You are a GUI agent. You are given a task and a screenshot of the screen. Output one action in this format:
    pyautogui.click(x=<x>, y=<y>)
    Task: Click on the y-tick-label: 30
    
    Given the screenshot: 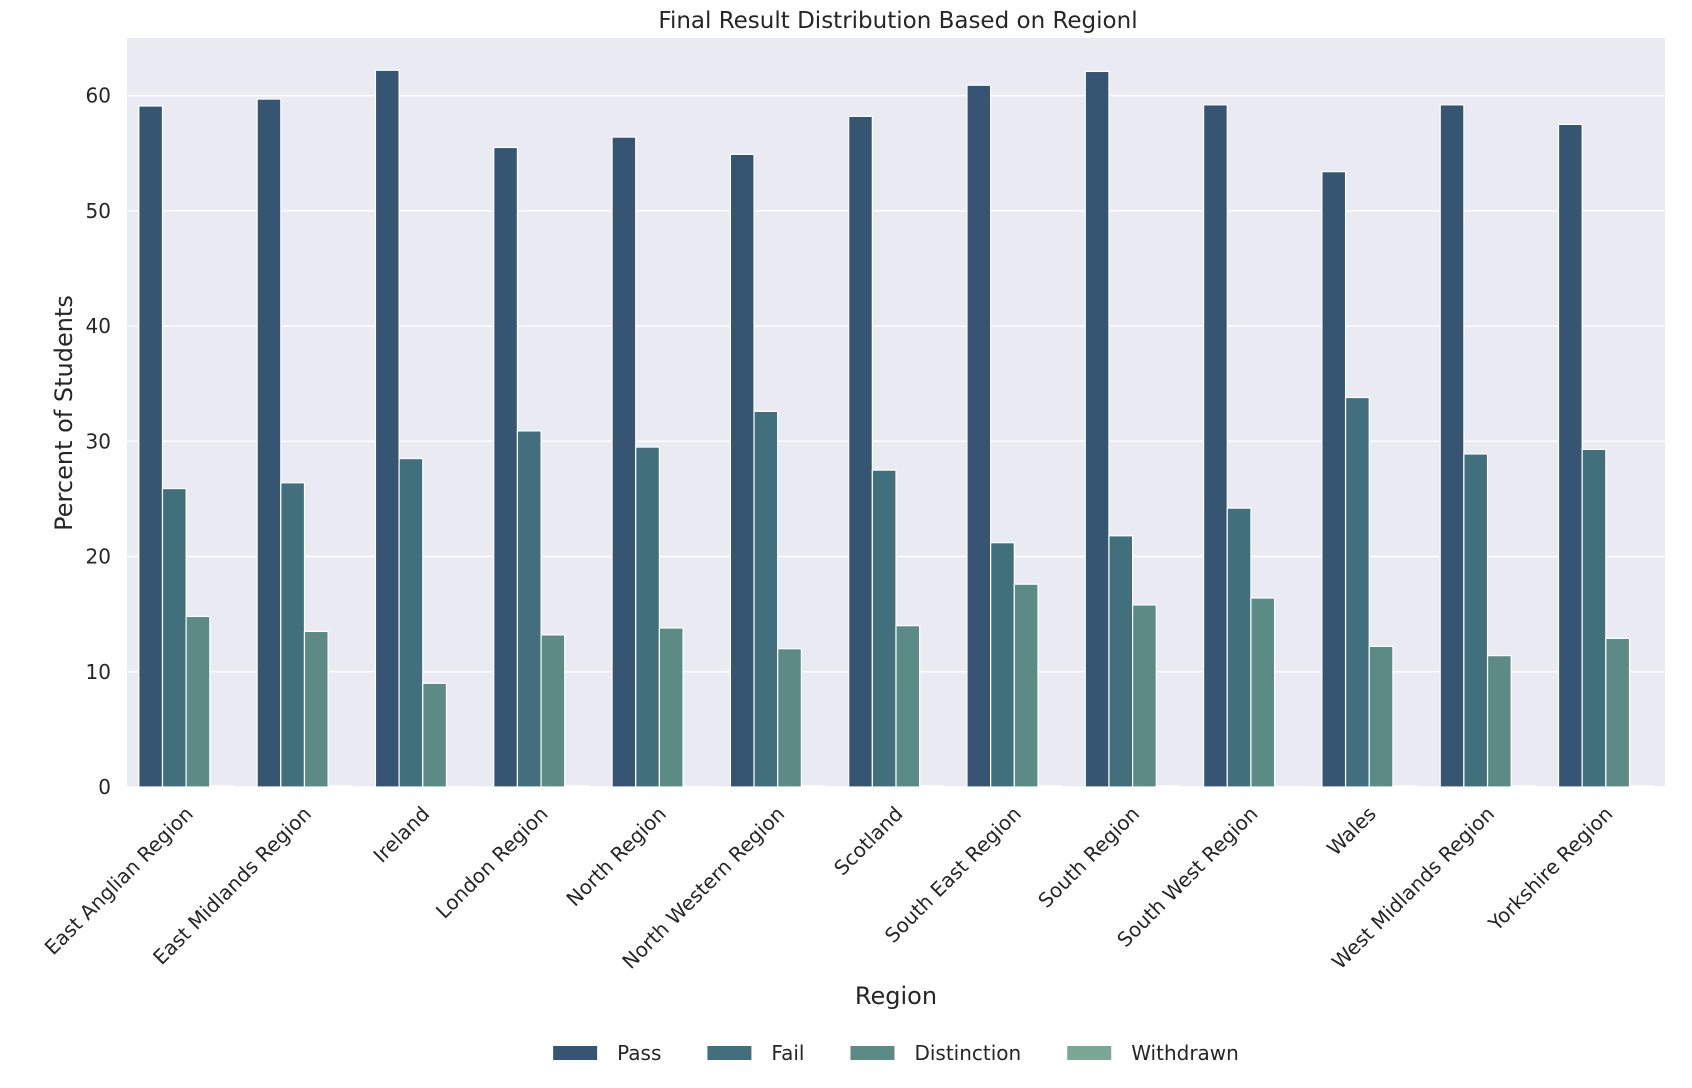 What is the action you would take?
    pyautogui.click(x=98, y=441)
    